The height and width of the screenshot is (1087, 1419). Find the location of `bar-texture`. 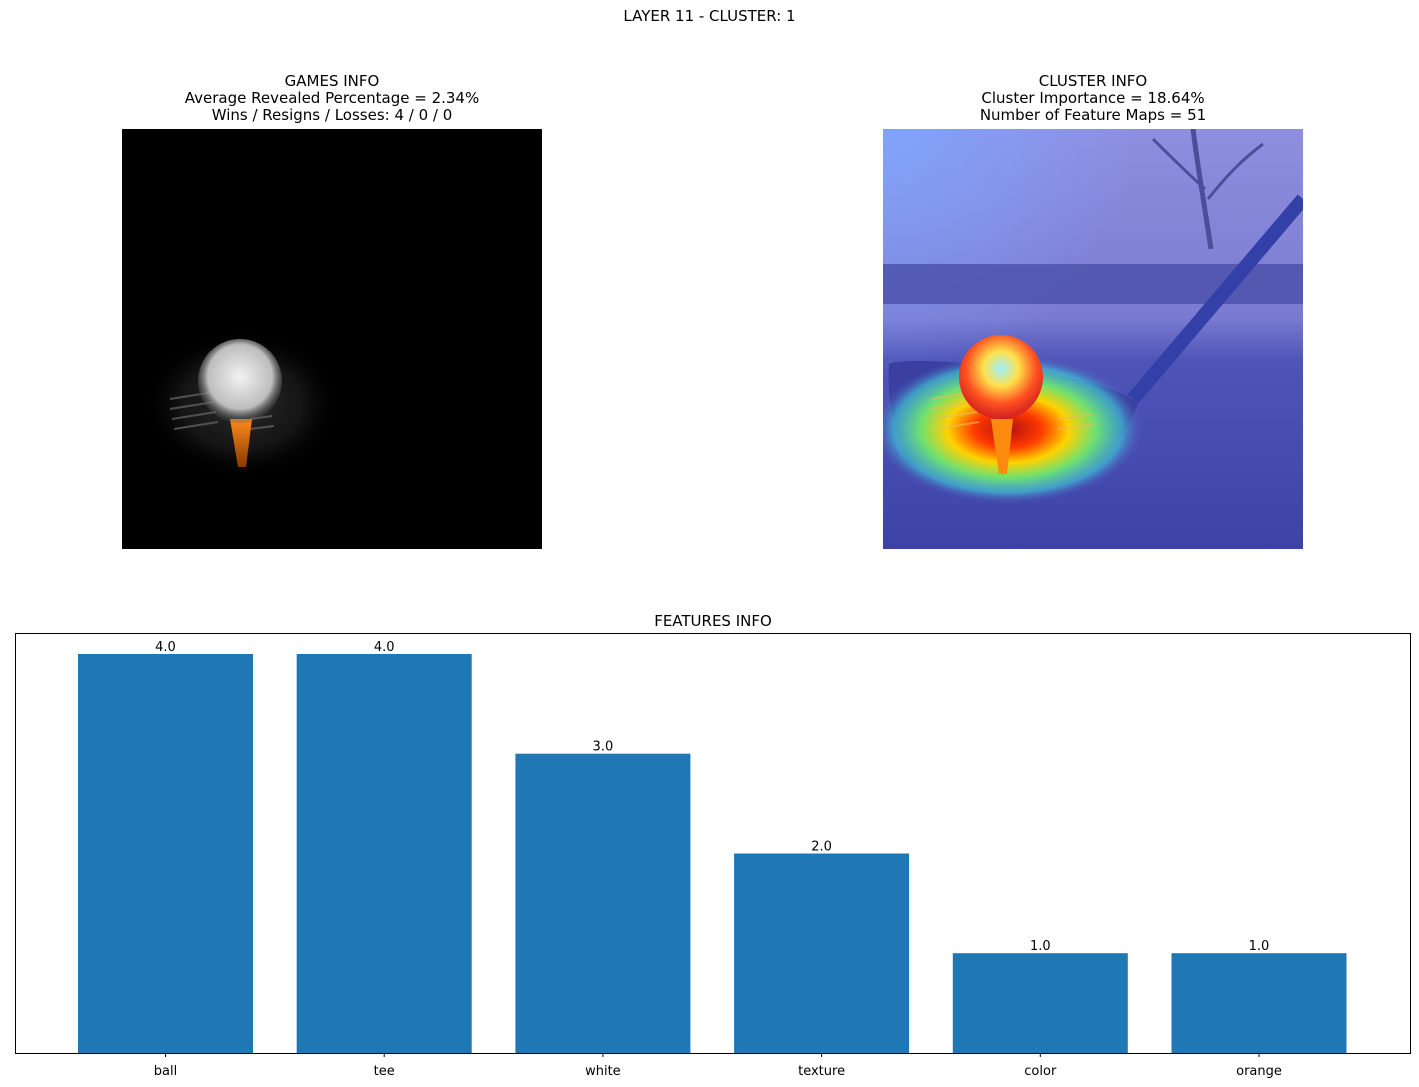

bar-texture is located at coordinates (822, 953).